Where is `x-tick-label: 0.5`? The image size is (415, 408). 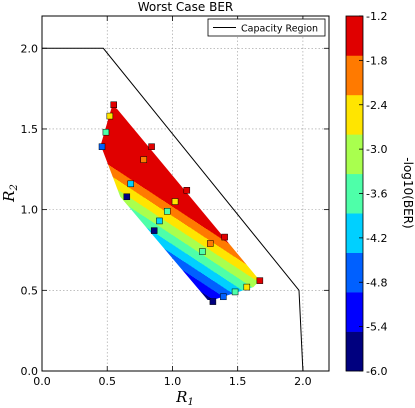
x-tick-label: 0.5 is located at coordinates (107, 381).